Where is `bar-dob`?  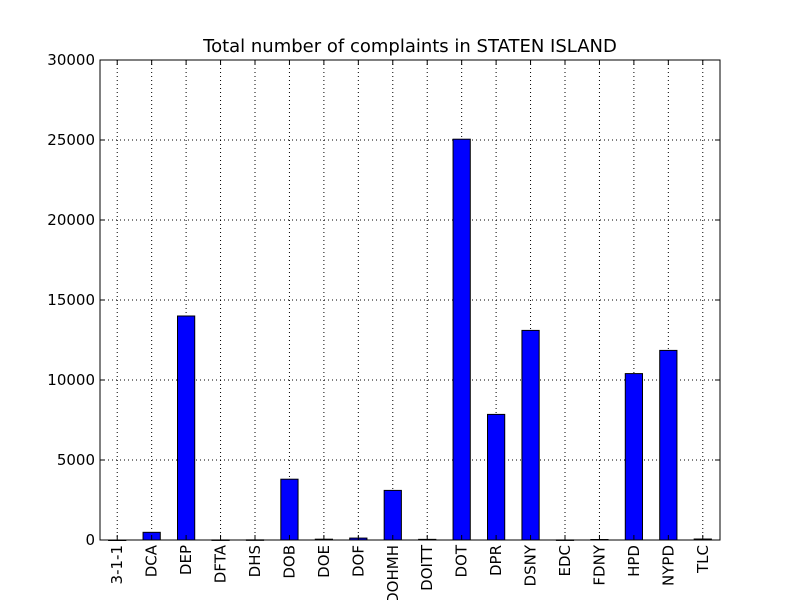 bar-dob is located at coordinates (289, 509).